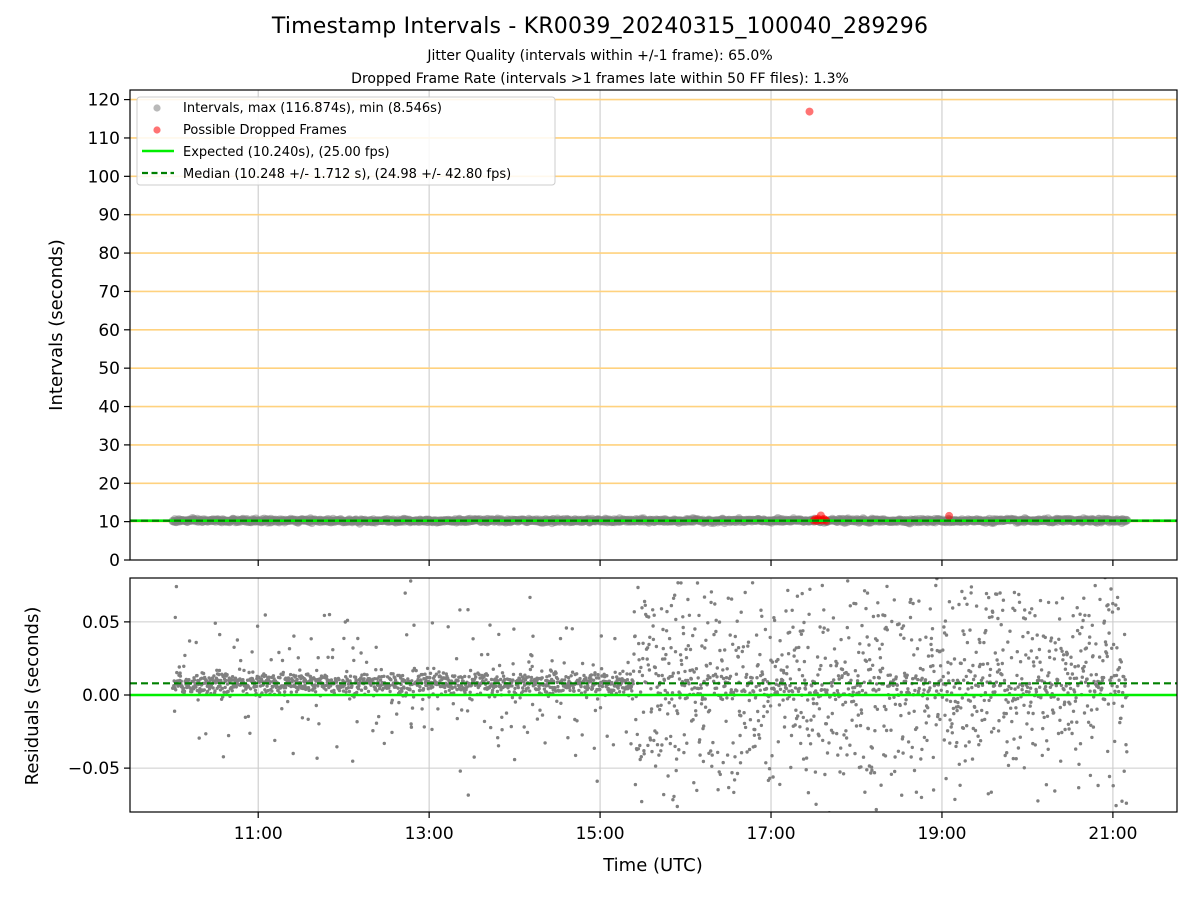  I want to click on top-y-tick-label: 90, so click(109, 216).